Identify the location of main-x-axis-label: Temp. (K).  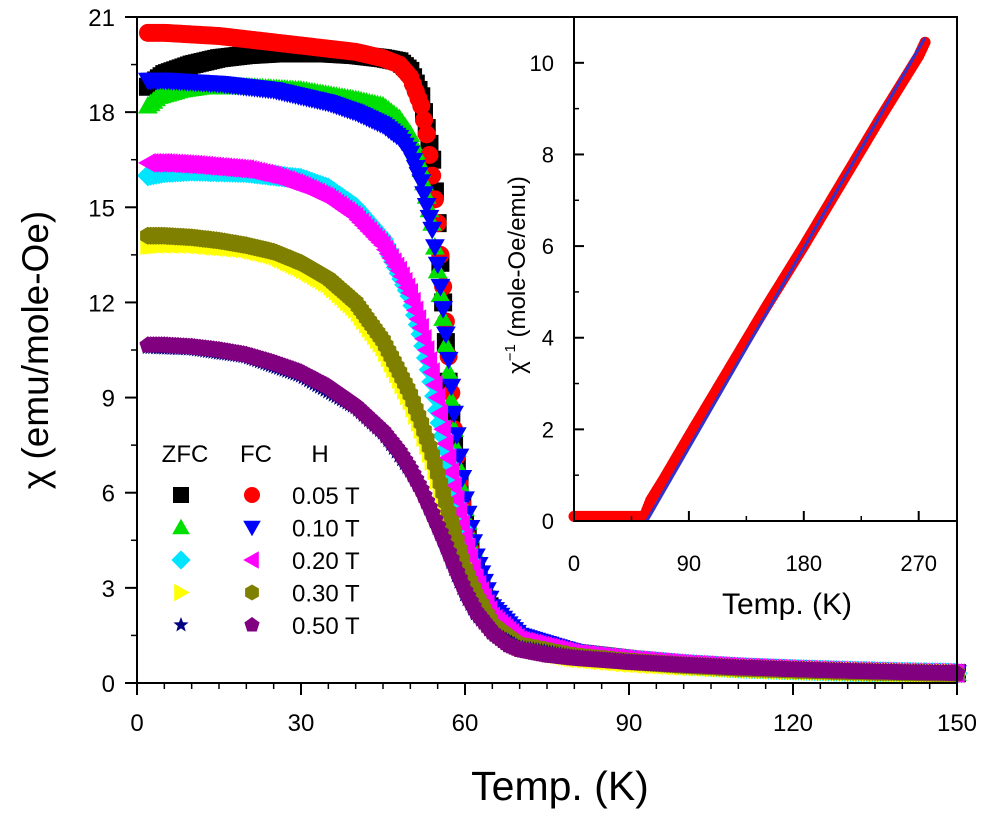
(560, 786).